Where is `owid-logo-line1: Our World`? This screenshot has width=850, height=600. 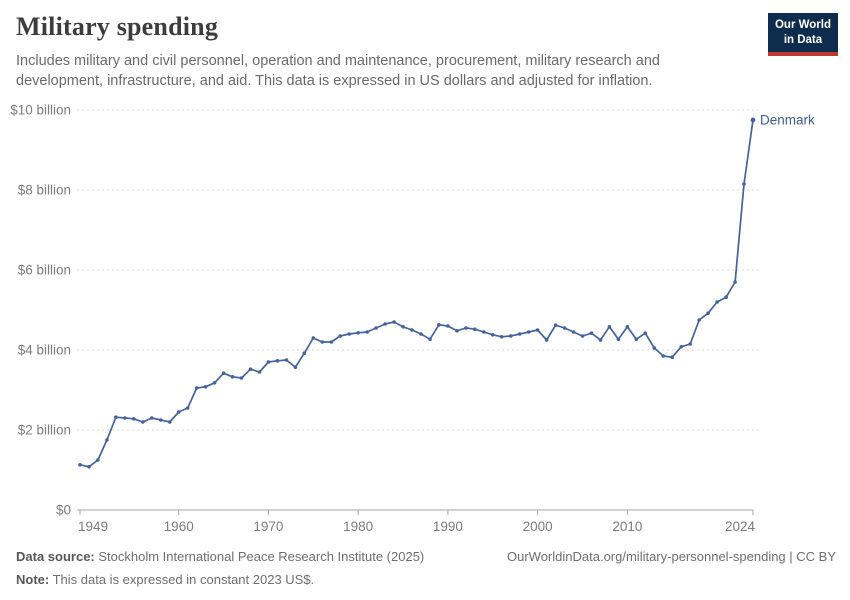 owid-logo-line1: Our World is located at coordinates (802, 25).